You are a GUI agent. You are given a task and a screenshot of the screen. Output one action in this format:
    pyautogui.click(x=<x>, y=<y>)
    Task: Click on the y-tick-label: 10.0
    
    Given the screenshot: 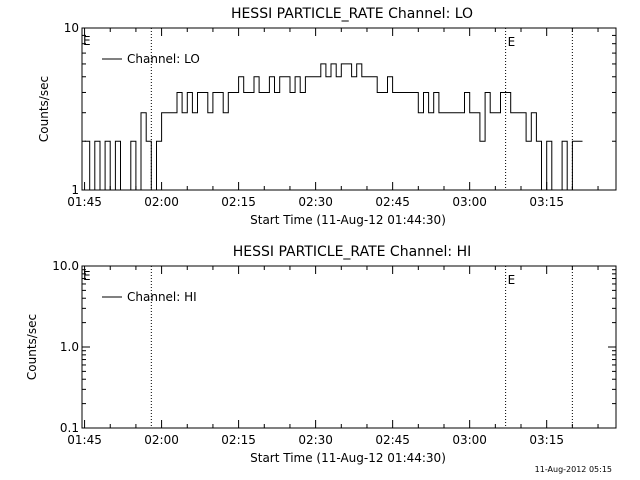 What is the action you would take?
    pyautogui.click(x=65, y=266)
    